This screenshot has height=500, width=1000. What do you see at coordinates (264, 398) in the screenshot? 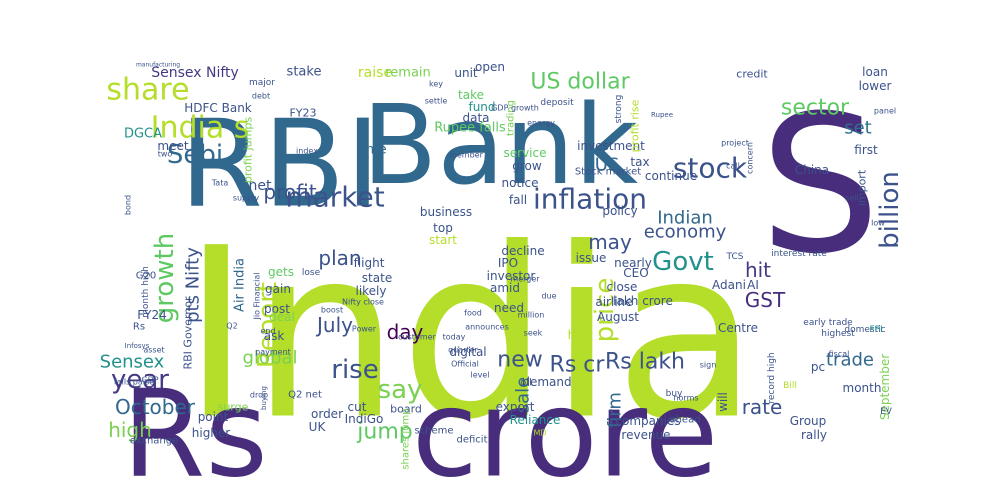
I see `cloud-word: buying` at bounding box center [264, 398].